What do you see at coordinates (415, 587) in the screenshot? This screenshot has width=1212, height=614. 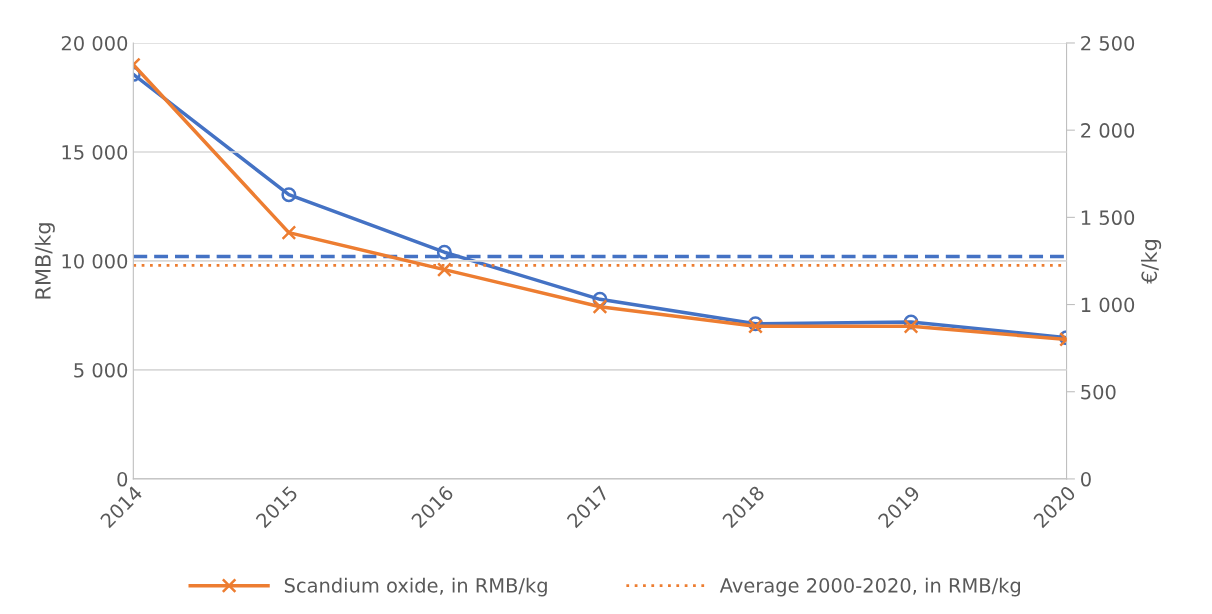 I see `legend-label: Scandium oxide, in RMB/kg` at bounding box center [415, 587].